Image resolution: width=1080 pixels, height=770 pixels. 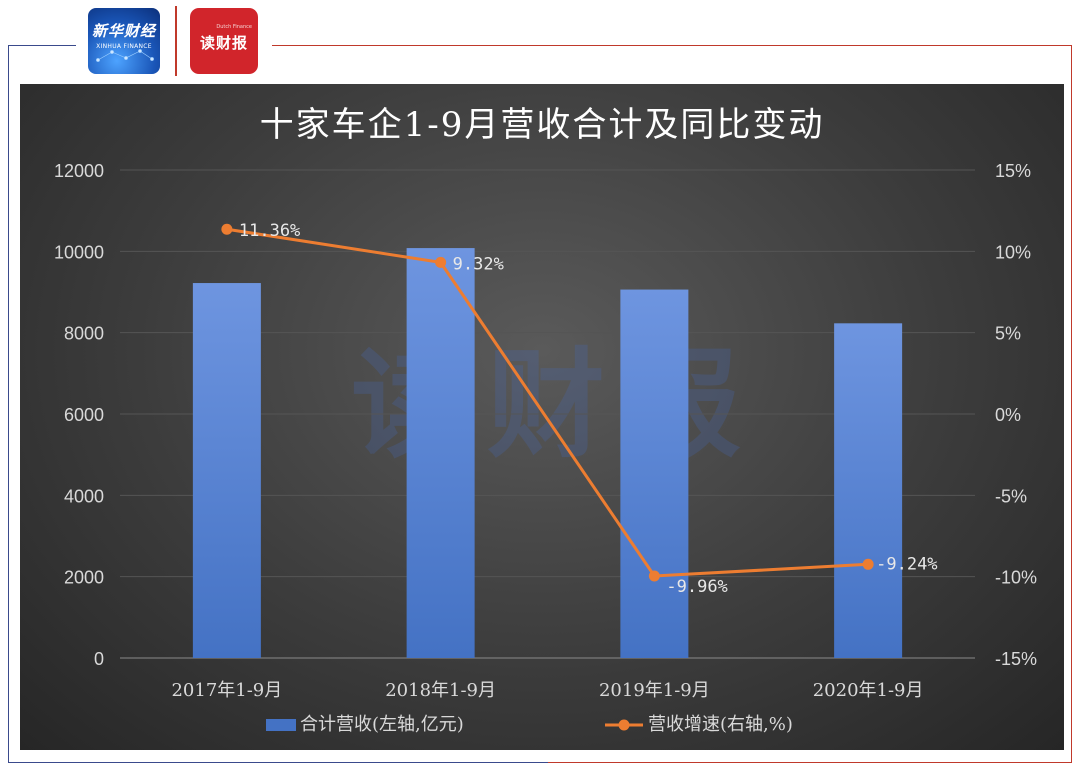 I want to click on right-axis-tick-label: -5%, so click(x=1011, y=496).